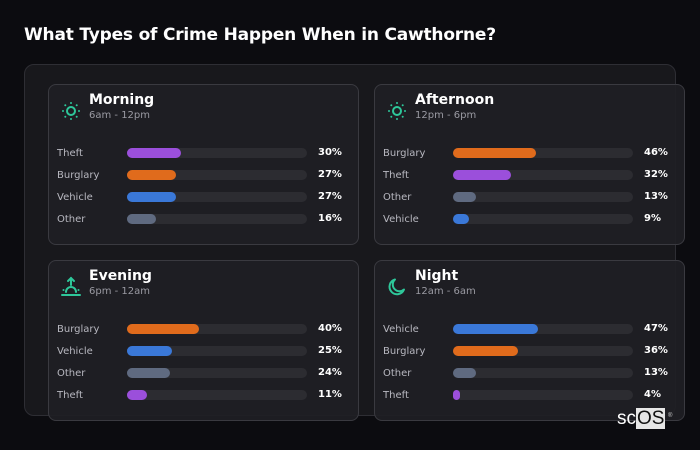 The width and height of the screenshot is (700, 450). What do you see at coordinates (445, 291) in the screenshot?
I see `card-time-range: 12am - 6am` at bounding box center [445, 291].